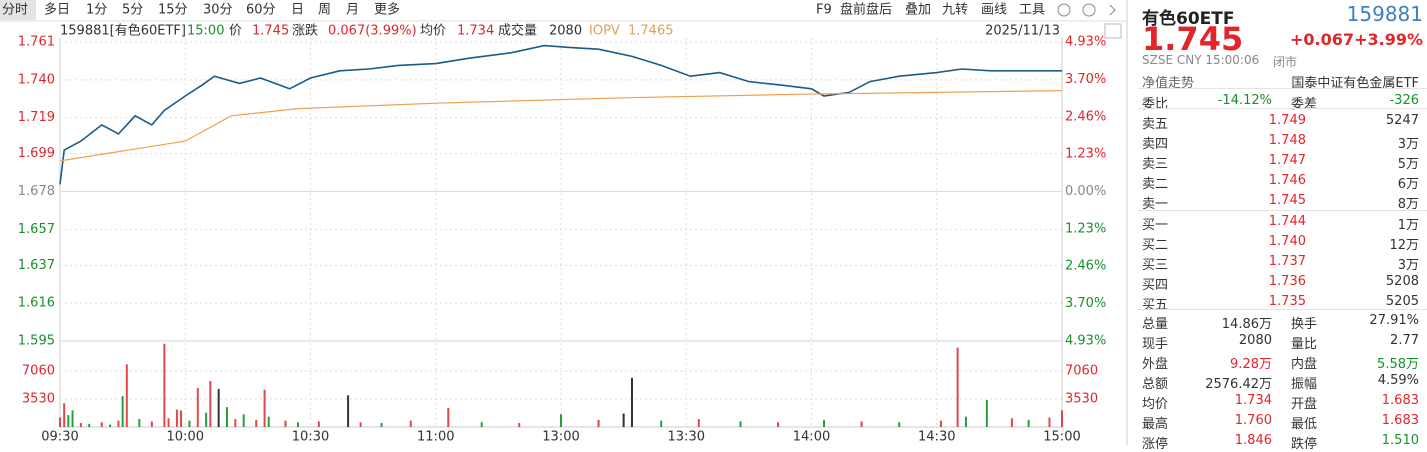 The image size is (1427, 452). I want to click on avg-label: 均价, so click(433, 31).